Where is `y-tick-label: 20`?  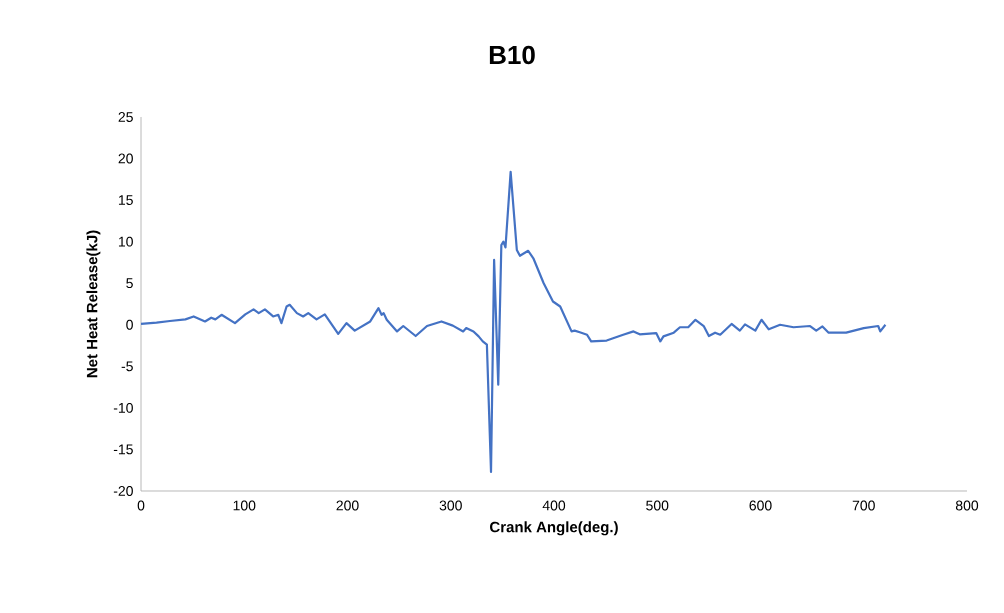 y-tick-label: 20 is located at coordinates (125, 158).